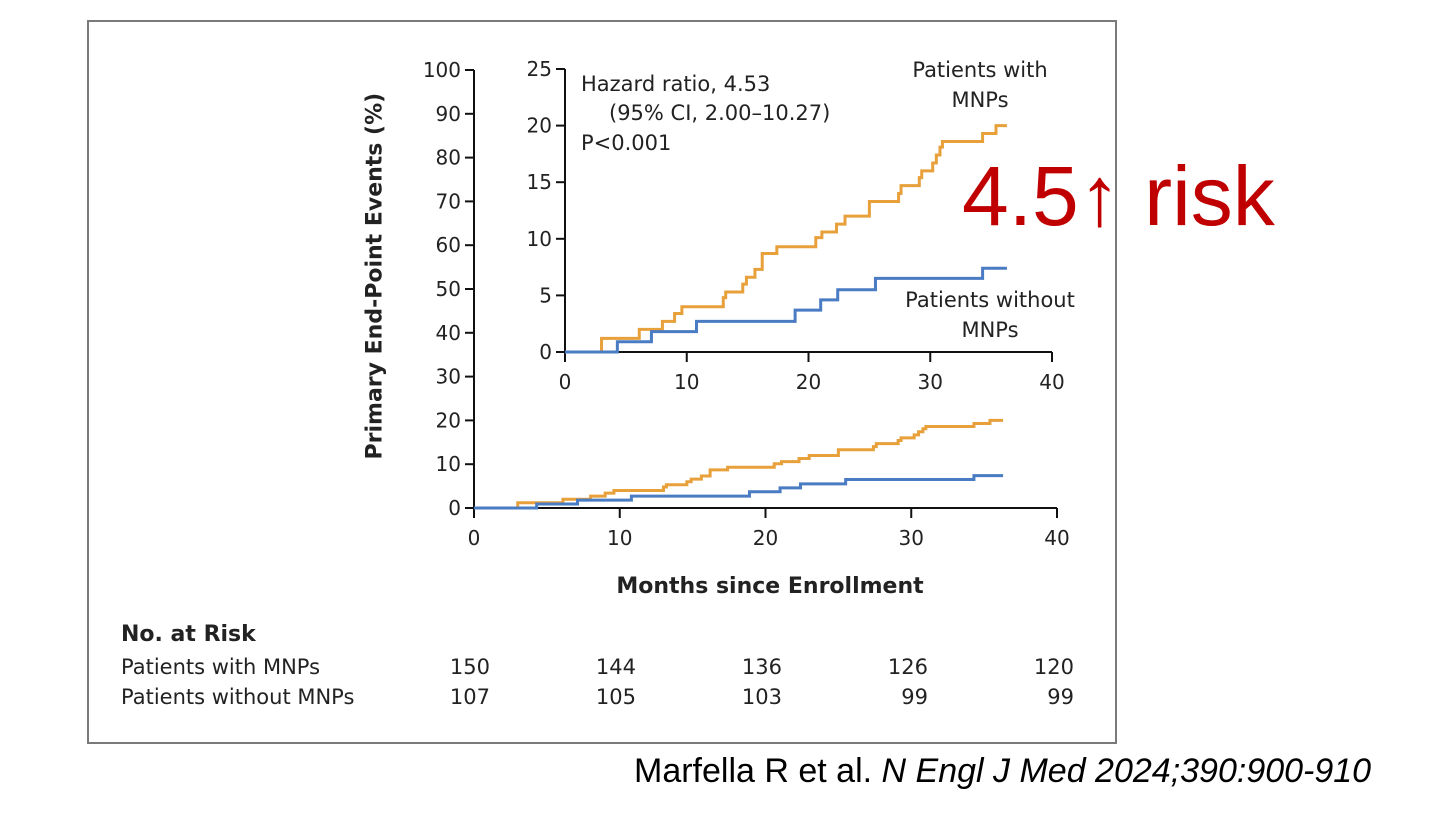 The image size is (1456, 819). What do you see at coordinates (930, 382) in the screenshot?
I see `inset-x-tick-label: 30` at bounding box center [930, 382].